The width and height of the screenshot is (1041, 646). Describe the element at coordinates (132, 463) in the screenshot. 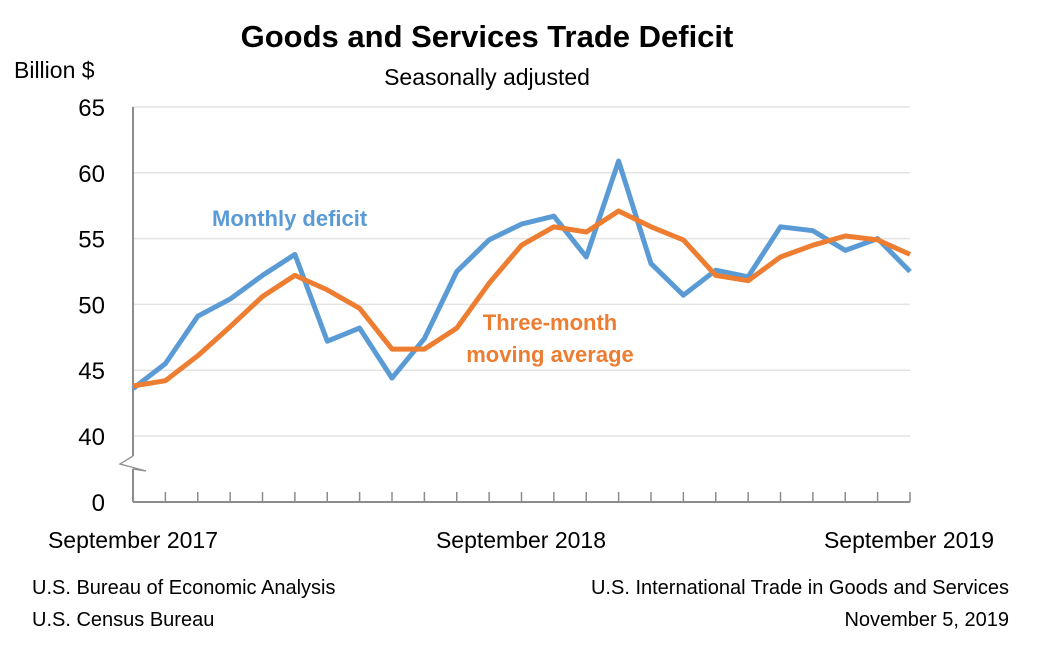

I see `y-axis-break` at that location.